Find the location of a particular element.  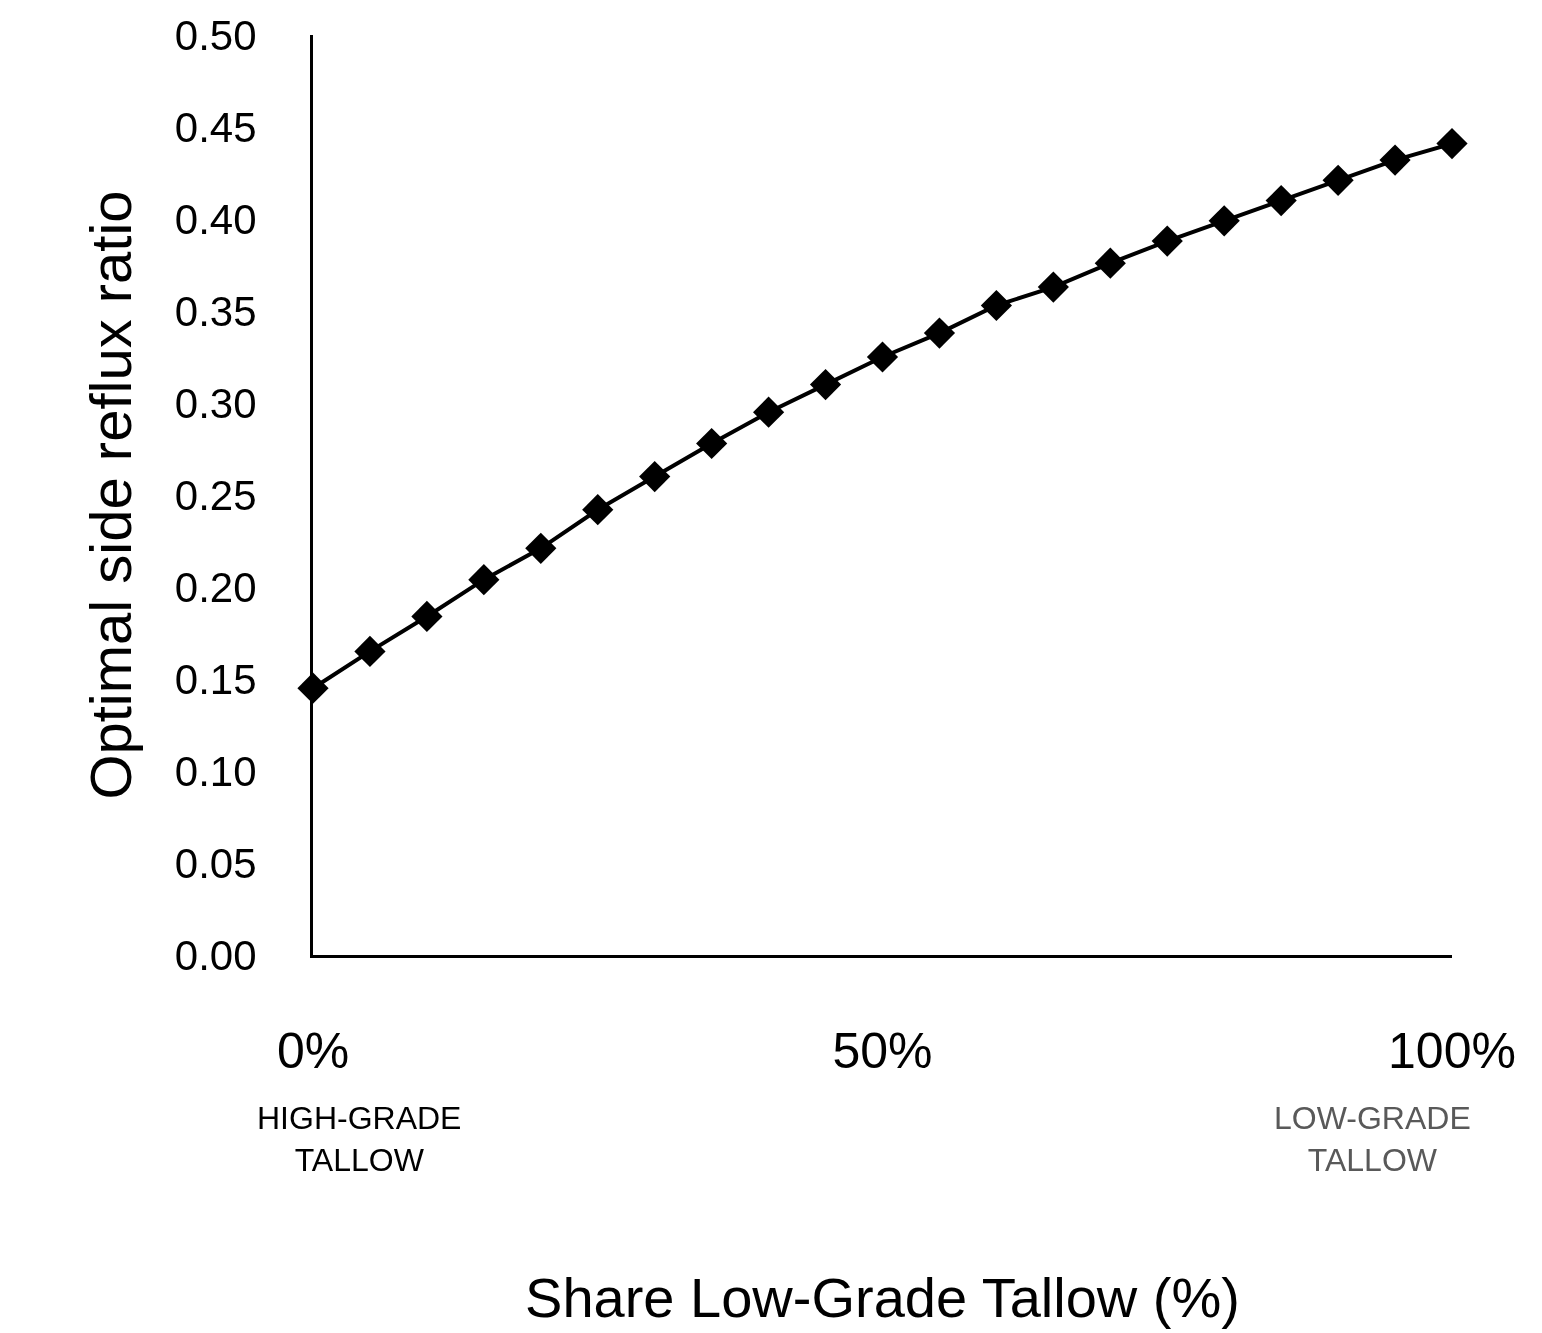

y-tick-label: 0.45 is located at coordinates (215, 127).